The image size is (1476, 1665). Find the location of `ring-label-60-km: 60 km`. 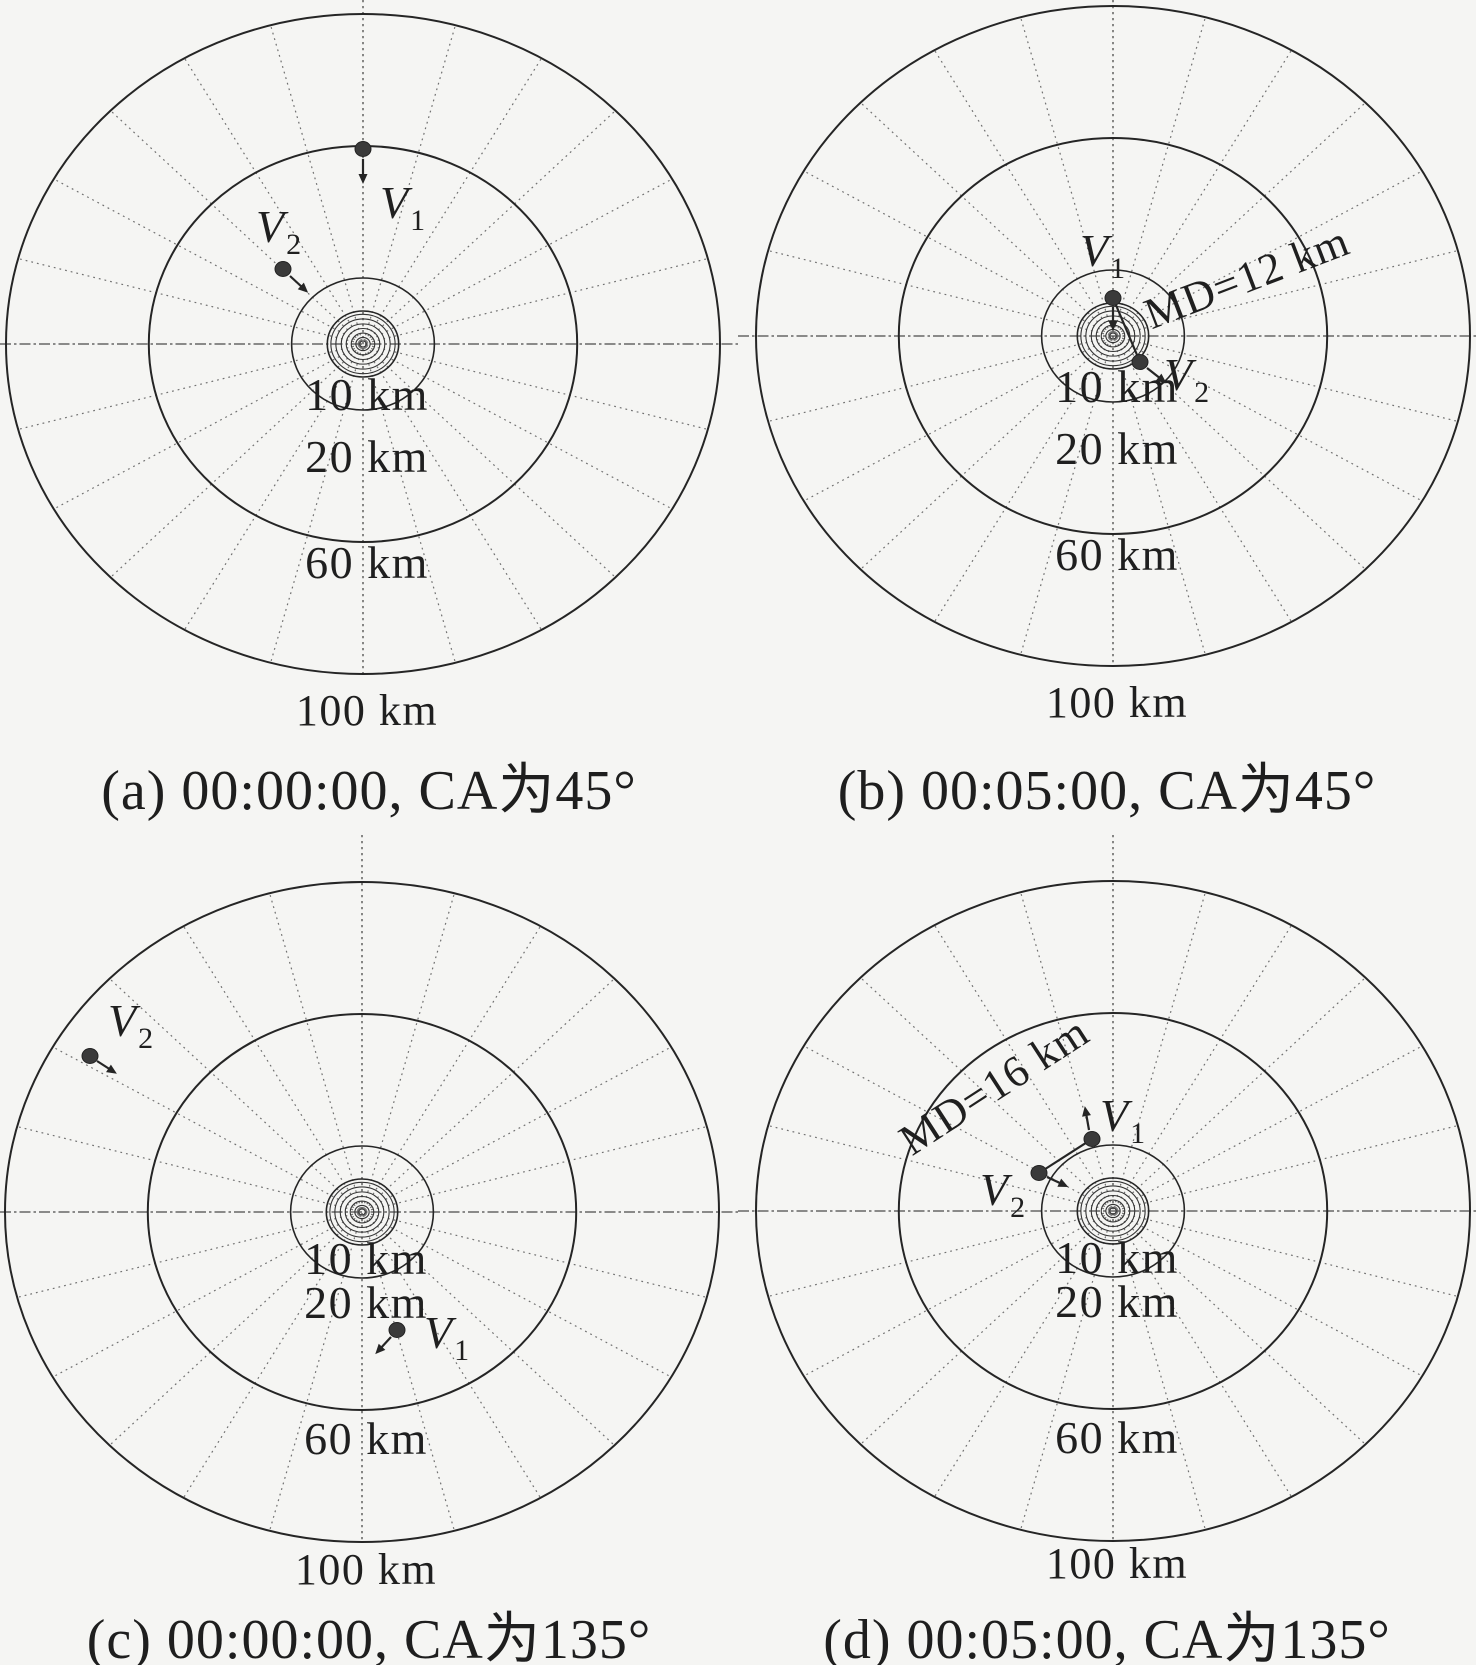

ring-label-60-km: 60 km is located at coordinates (366, 1438).